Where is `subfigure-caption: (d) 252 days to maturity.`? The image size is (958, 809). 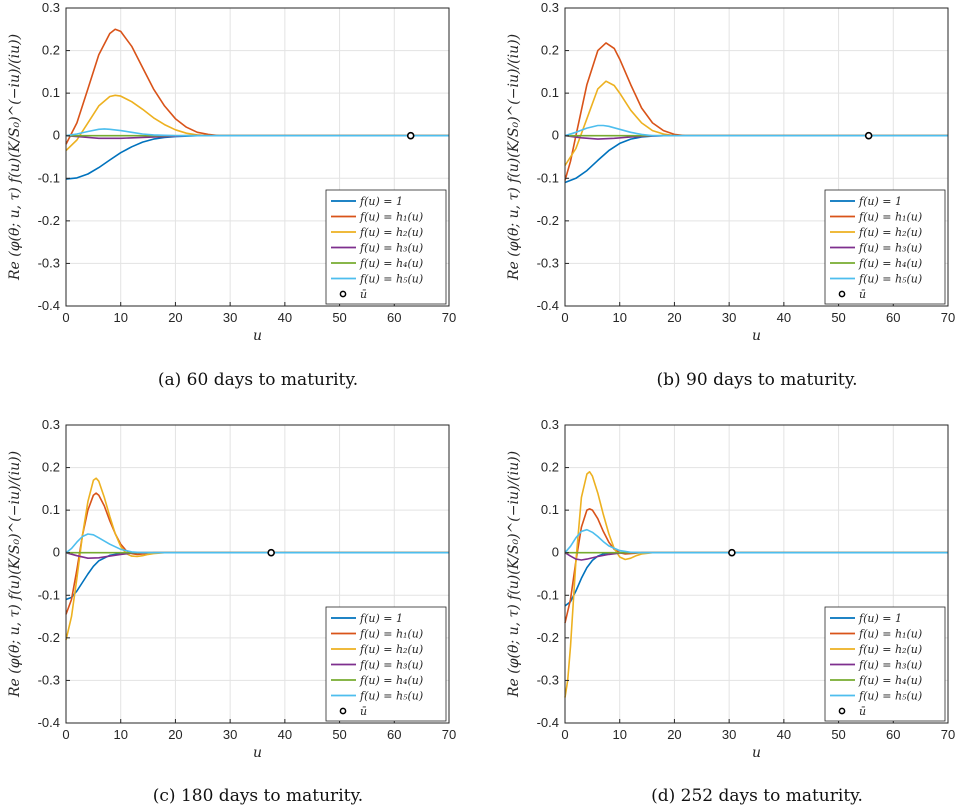 subfigure-caption: (d) 252 days to maturity. is located at coordinates (757, 796).